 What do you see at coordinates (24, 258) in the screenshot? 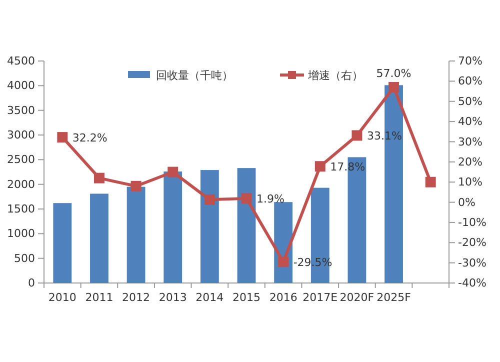
I see `y-tick-label: 500` at bounding box center [24, 258].